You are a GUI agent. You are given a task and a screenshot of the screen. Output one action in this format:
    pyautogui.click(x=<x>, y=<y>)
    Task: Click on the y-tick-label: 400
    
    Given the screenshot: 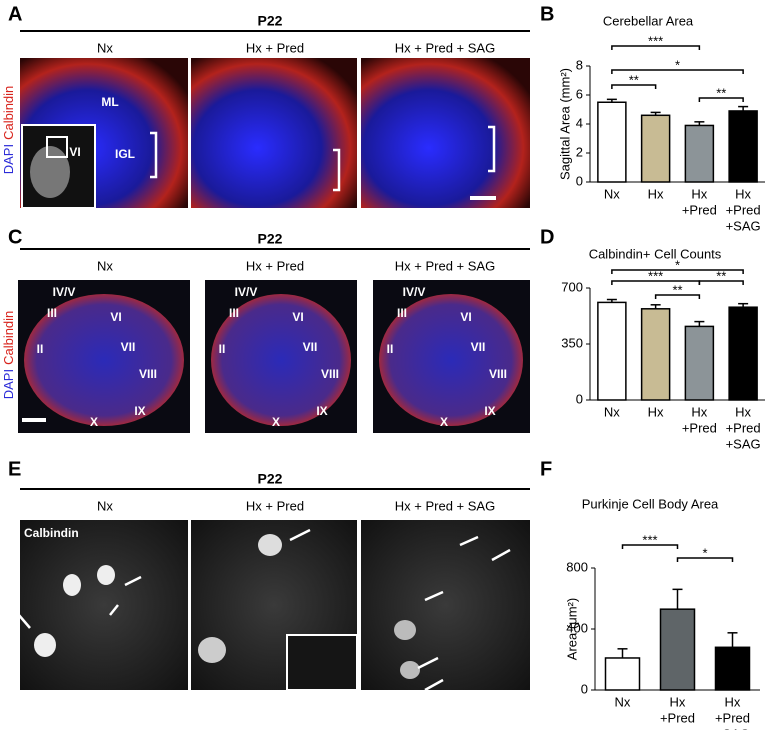 What is the action you would take?
    pyautogui.click(x=577, y=627)
    